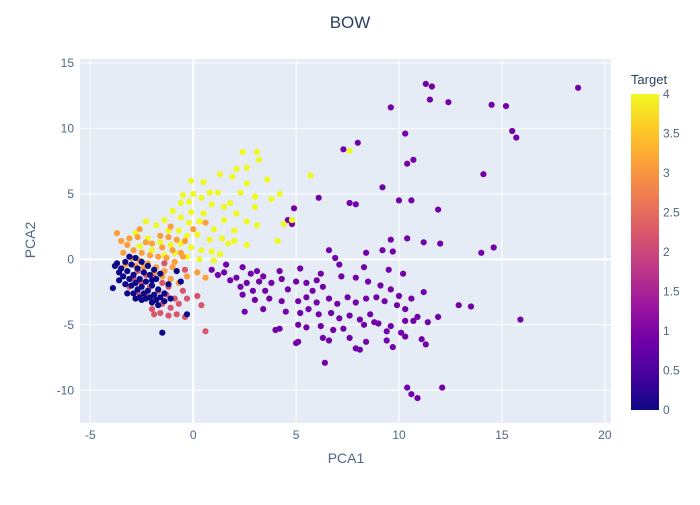 This screenshot has width=700, height=505. What do you see at coordinates (671, 213) in the screenshot?
I see `colorbar-tick-label: 2.5` at bounding box center [671, 213].